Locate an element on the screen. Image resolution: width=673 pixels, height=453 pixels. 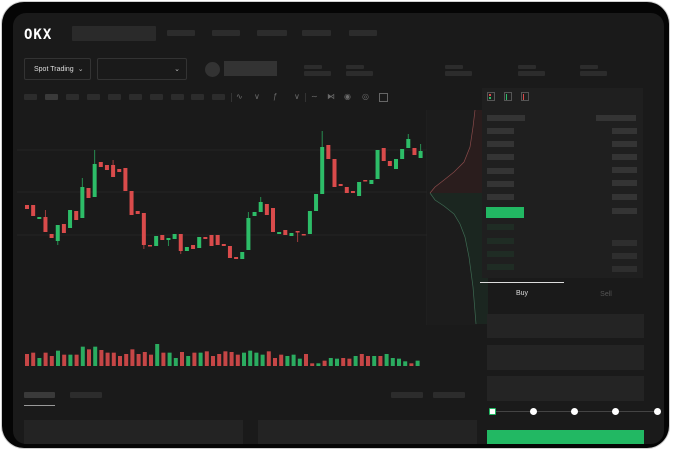
pair-select-dropdown: ⌄ is located at coordinates (142, 69).